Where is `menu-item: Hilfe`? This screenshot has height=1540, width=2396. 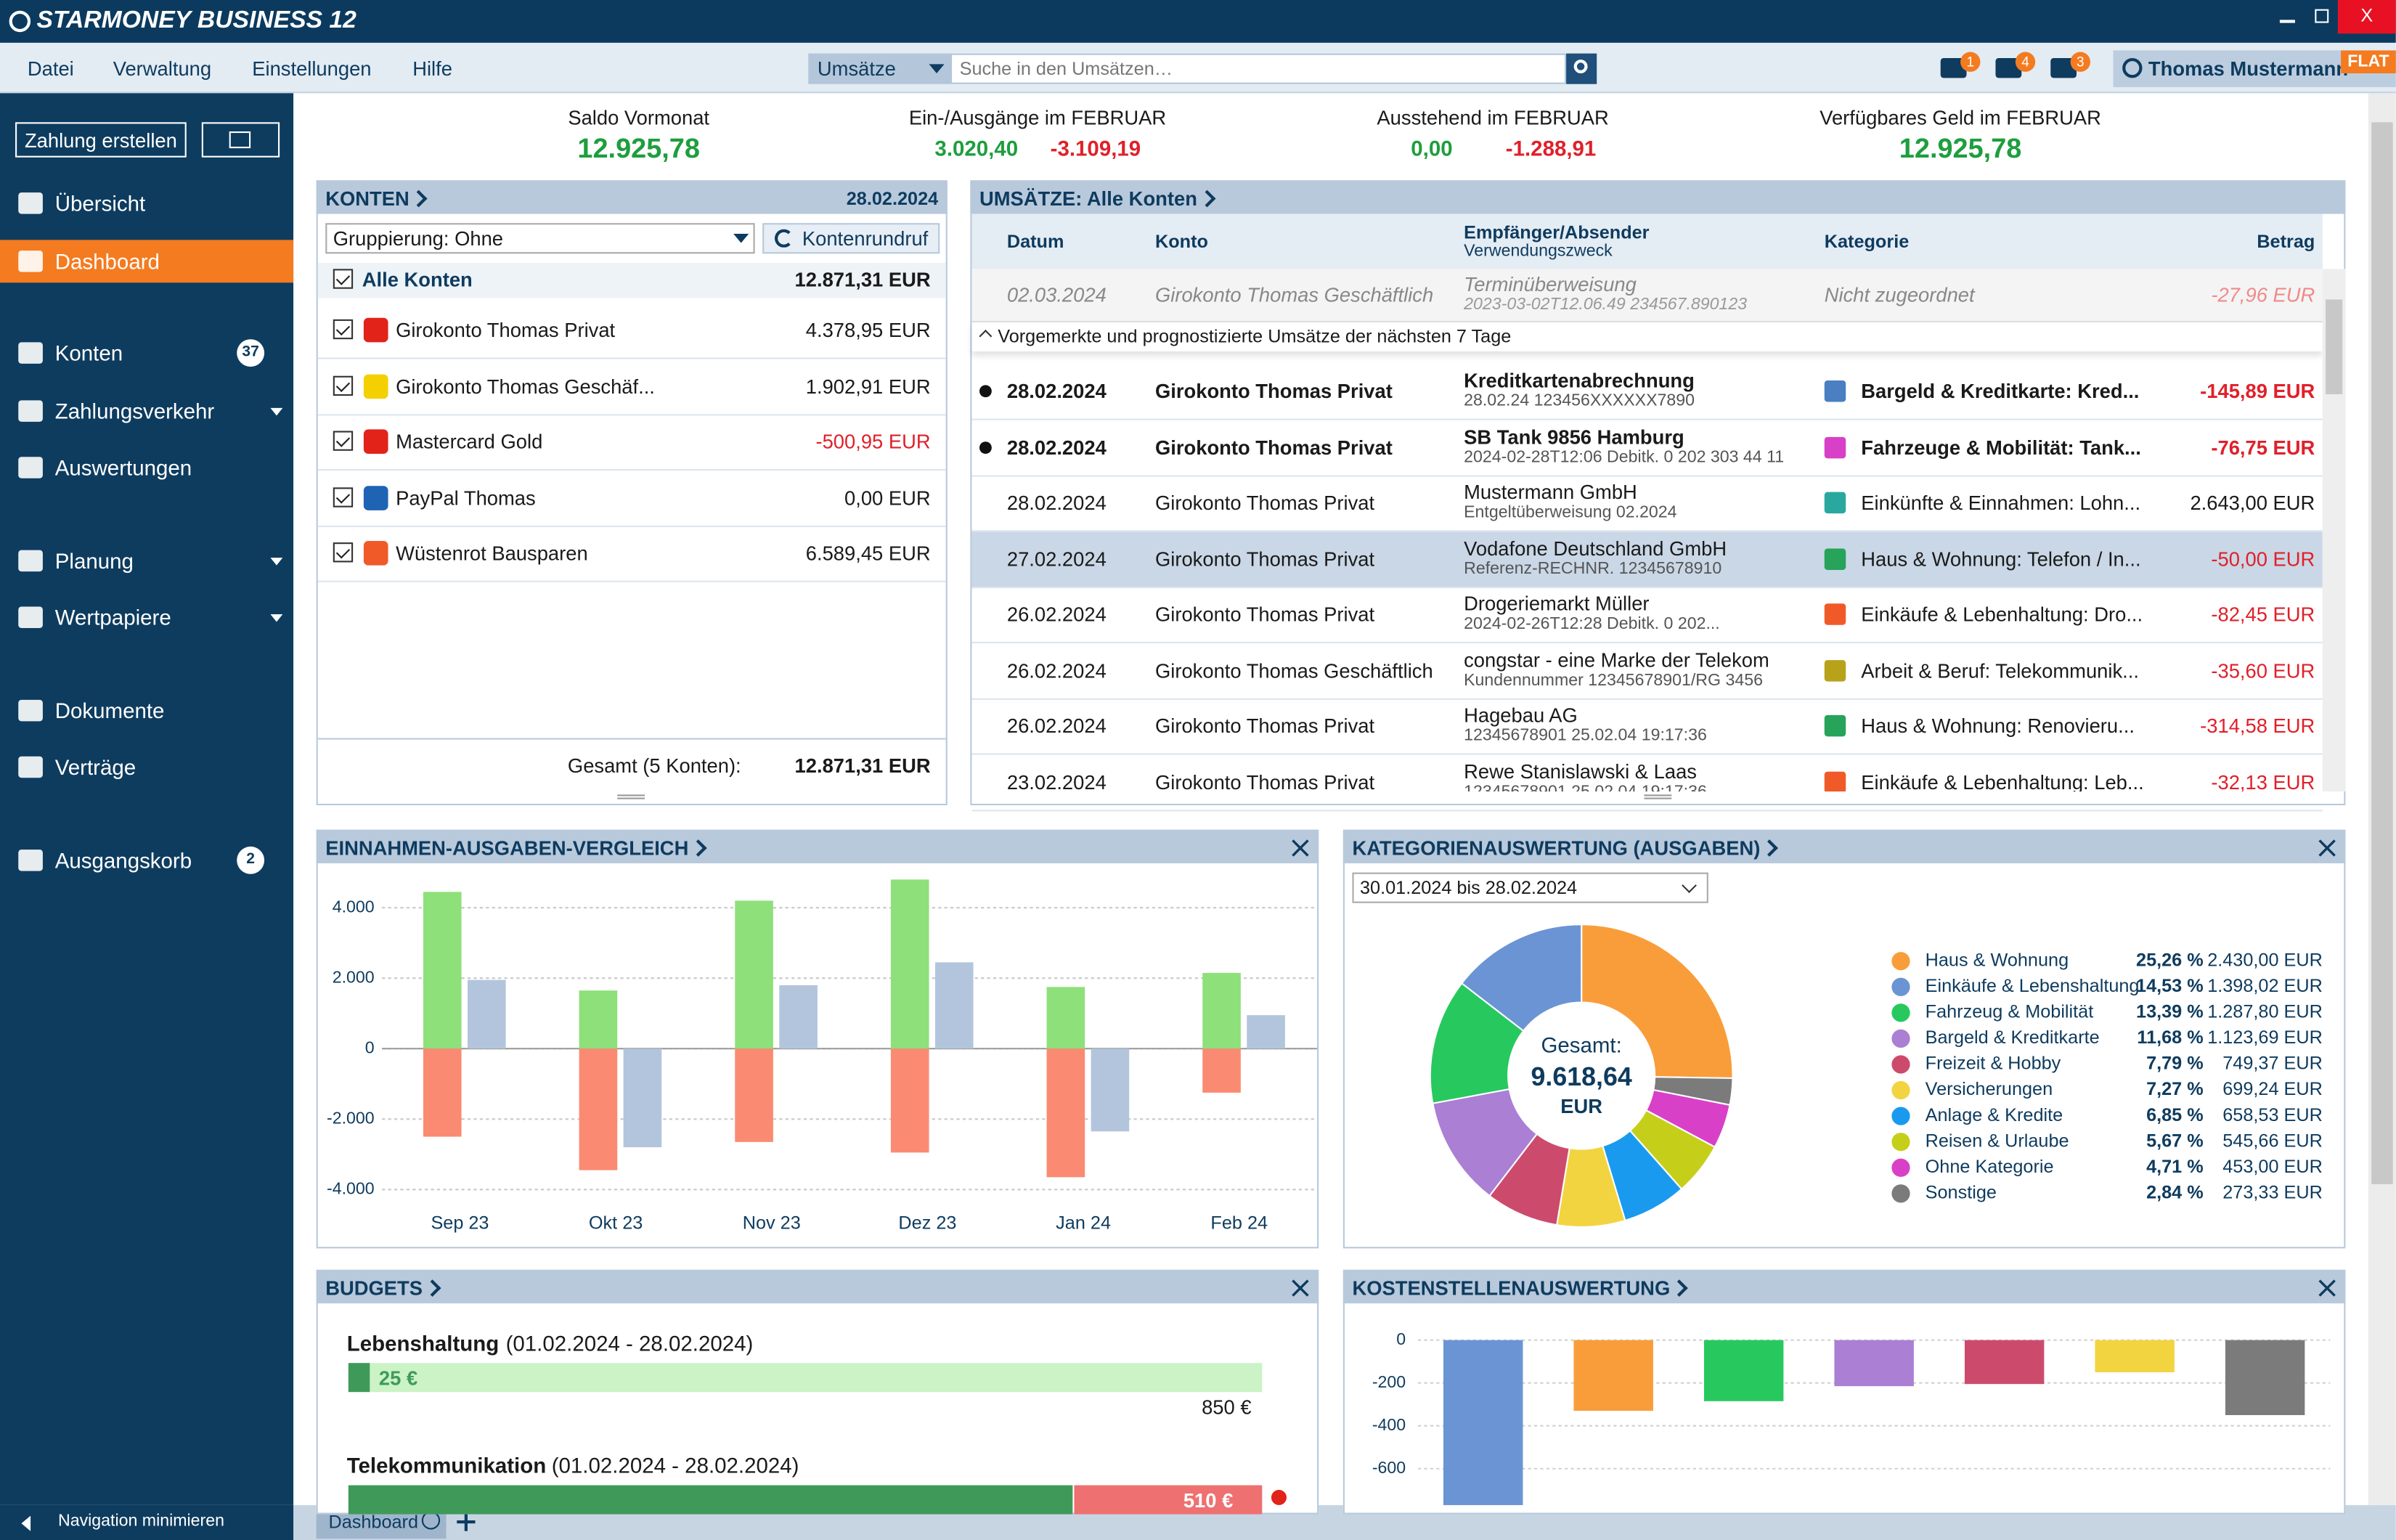
menu-item: Hilfe is located at coordinates (432, 69).